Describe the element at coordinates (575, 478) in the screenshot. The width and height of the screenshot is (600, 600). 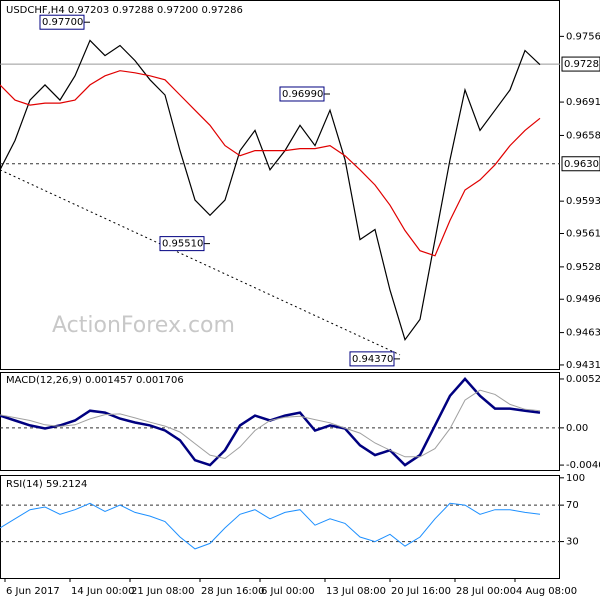
I see `y-tick-label: 100` at that location.